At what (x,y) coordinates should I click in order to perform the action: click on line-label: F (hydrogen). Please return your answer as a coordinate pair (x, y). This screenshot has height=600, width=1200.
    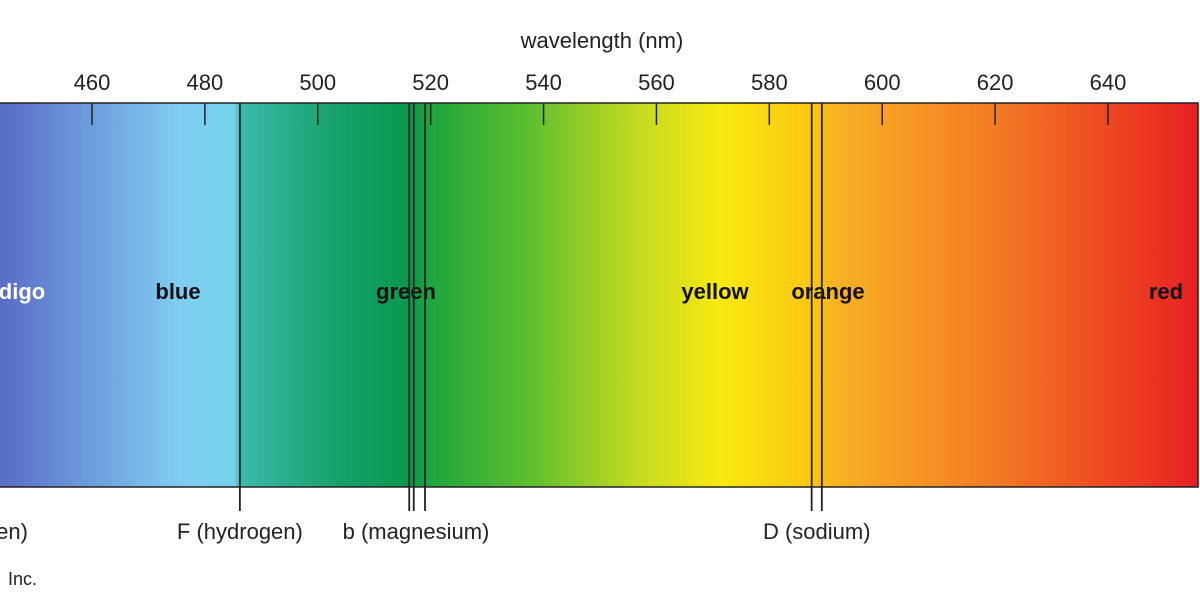
    Looking at the image, I should click on (240, 531).